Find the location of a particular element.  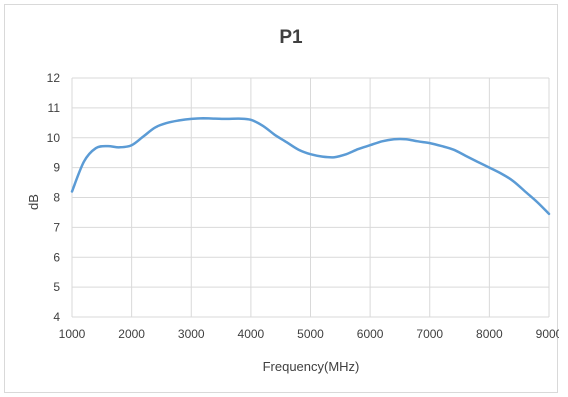

y-tick-label: 8 is located at coordinates (56, 198).